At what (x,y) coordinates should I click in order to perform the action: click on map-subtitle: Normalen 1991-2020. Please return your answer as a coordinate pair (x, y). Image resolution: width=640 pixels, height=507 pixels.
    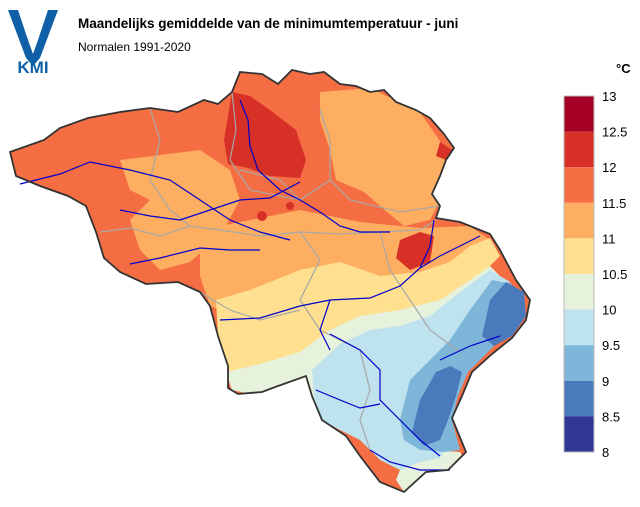
    Looking at the image, I should click on (134, 47).